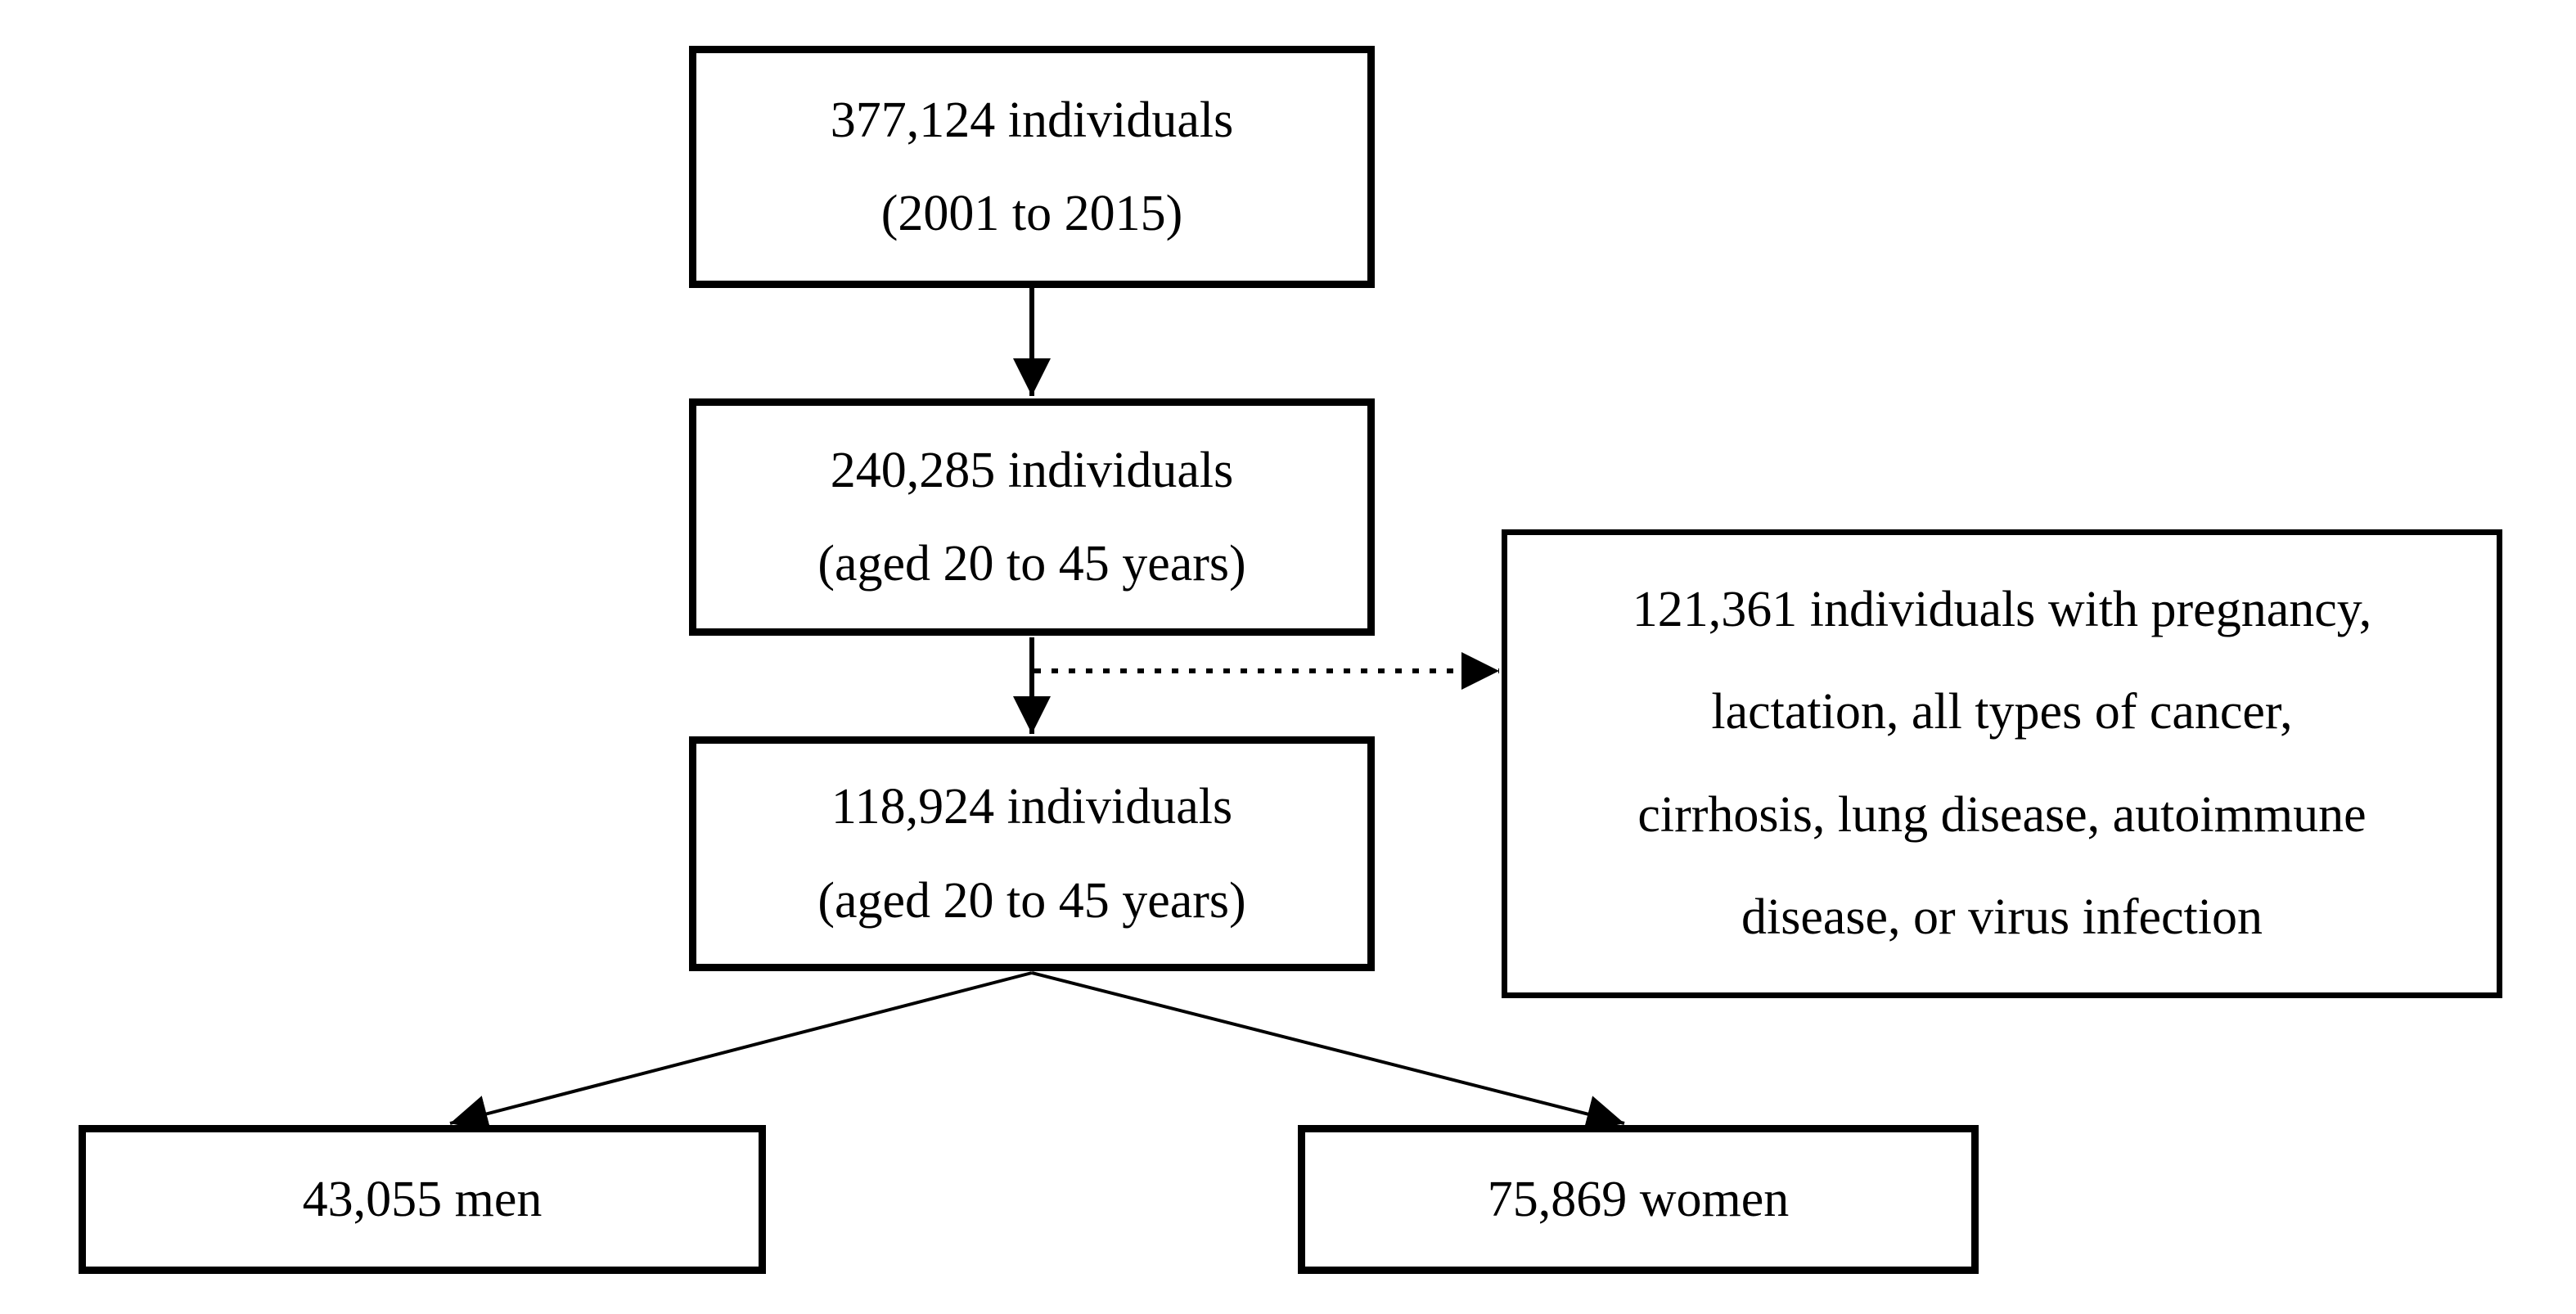 This screenshot has height=1314, width=2576. I want to click on box-men: 43,055 men, so click(423, 1200).